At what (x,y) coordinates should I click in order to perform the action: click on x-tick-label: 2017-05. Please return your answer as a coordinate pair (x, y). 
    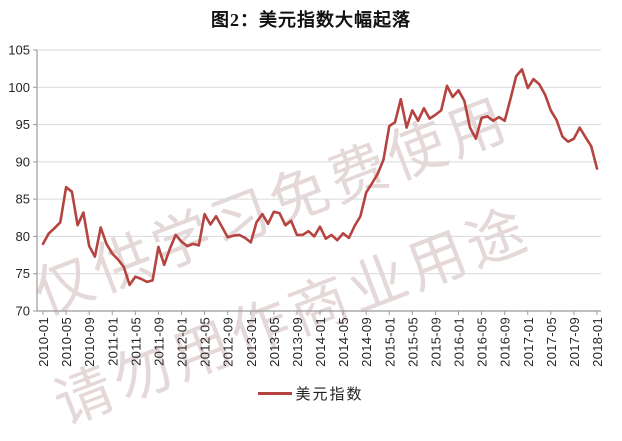
    Looking at the image, I should click on (551, 342).